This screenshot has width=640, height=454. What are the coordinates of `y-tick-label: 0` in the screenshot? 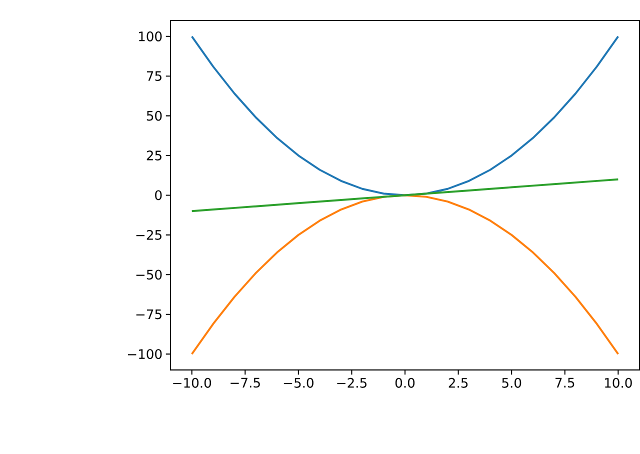 It's located at (158, 195).